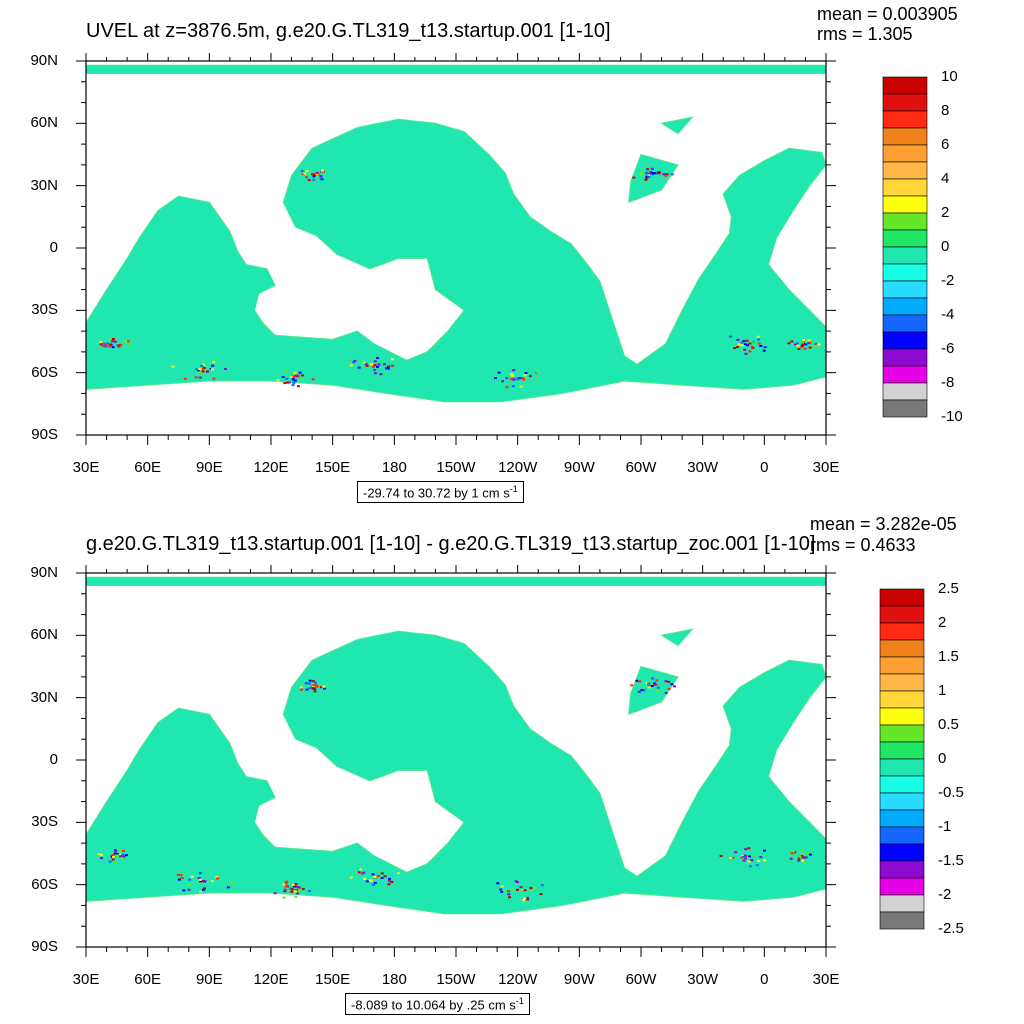 This screenshot has height=1024, width=1024. Describe the element at coordinates (942, 758) in the screenshot. I see `colorbar-label: 0` at that location.